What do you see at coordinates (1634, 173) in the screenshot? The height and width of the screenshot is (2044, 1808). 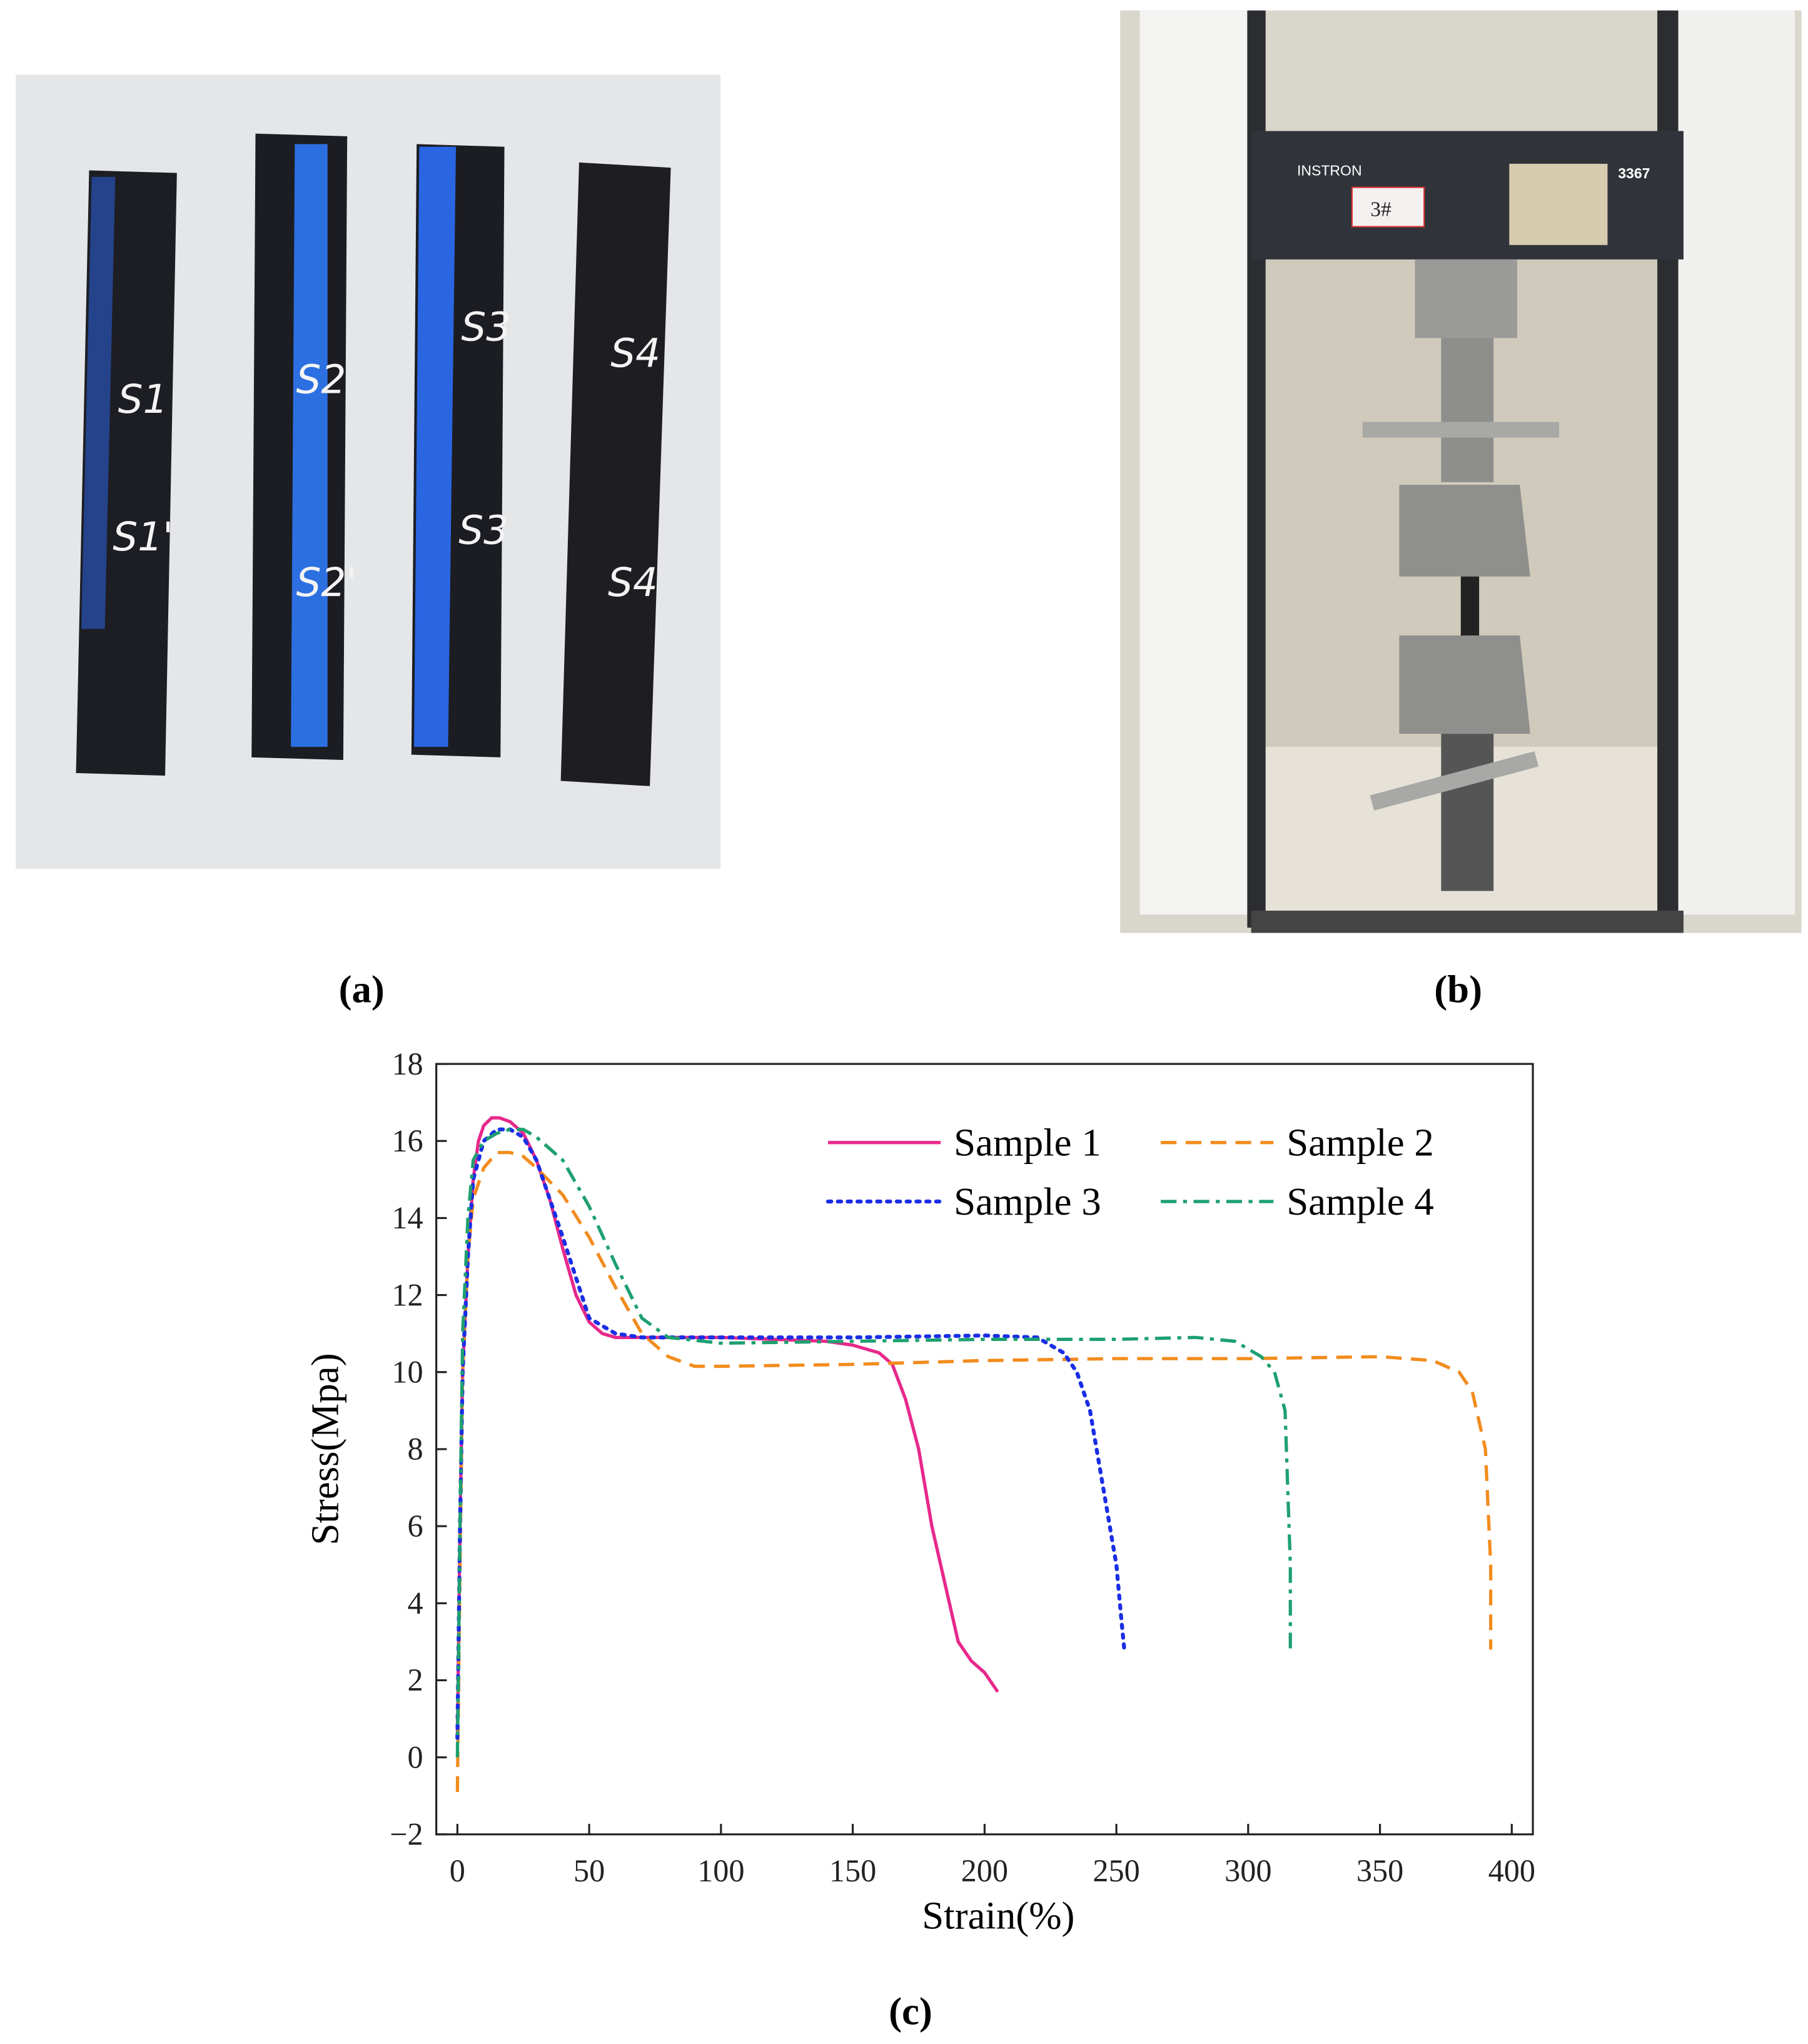 I see `machine-model: 3367` at bounding box center [1634, 173].